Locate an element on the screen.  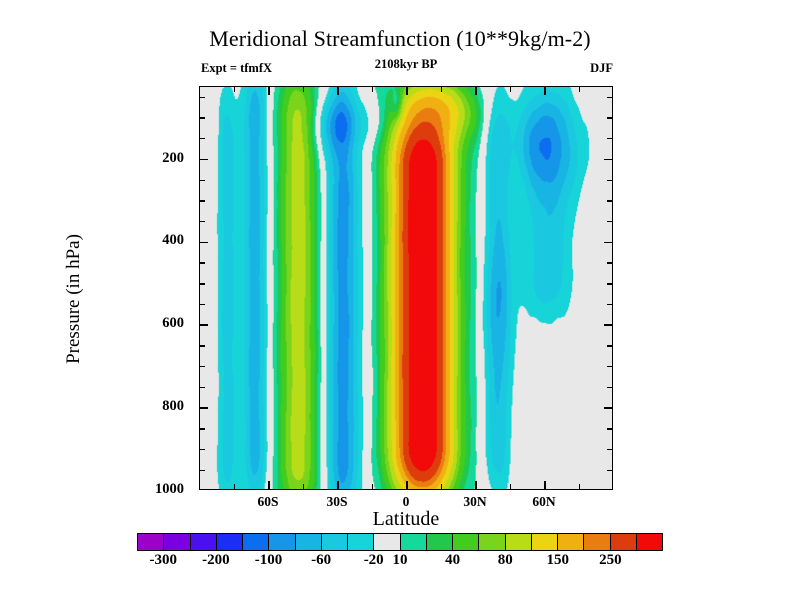
y-tick-label: 800 is located at coordinates (173, 406).